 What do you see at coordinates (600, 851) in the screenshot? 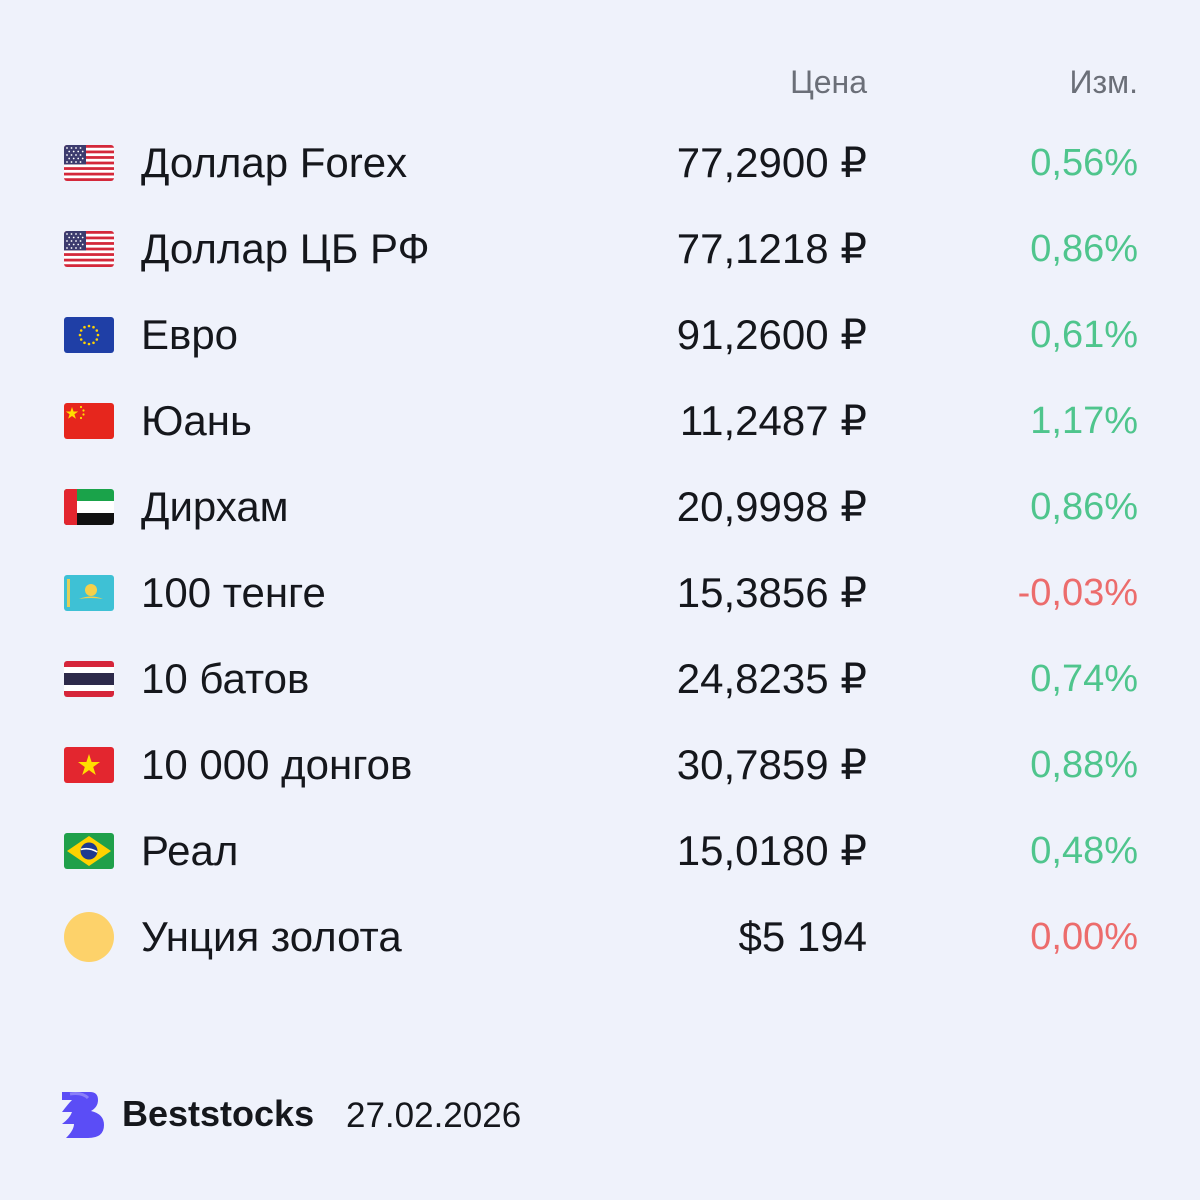
I see `currency-row: Реал 15,0180 ₽ 0,48%` at bounding box center [600, 851].